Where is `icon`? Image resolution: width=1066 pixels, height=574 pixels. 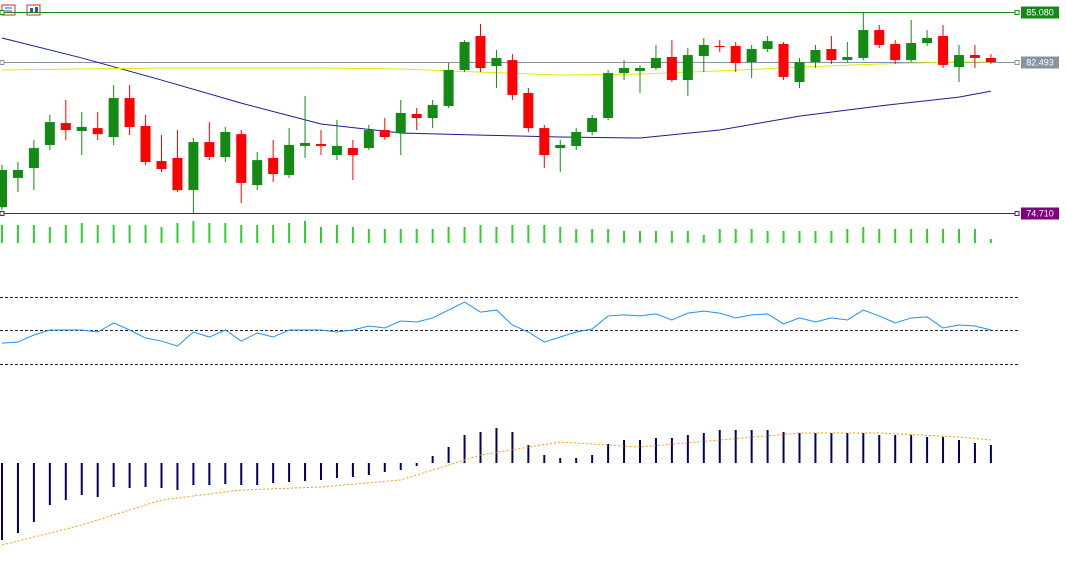
icon is located at coordinates (33, 10).